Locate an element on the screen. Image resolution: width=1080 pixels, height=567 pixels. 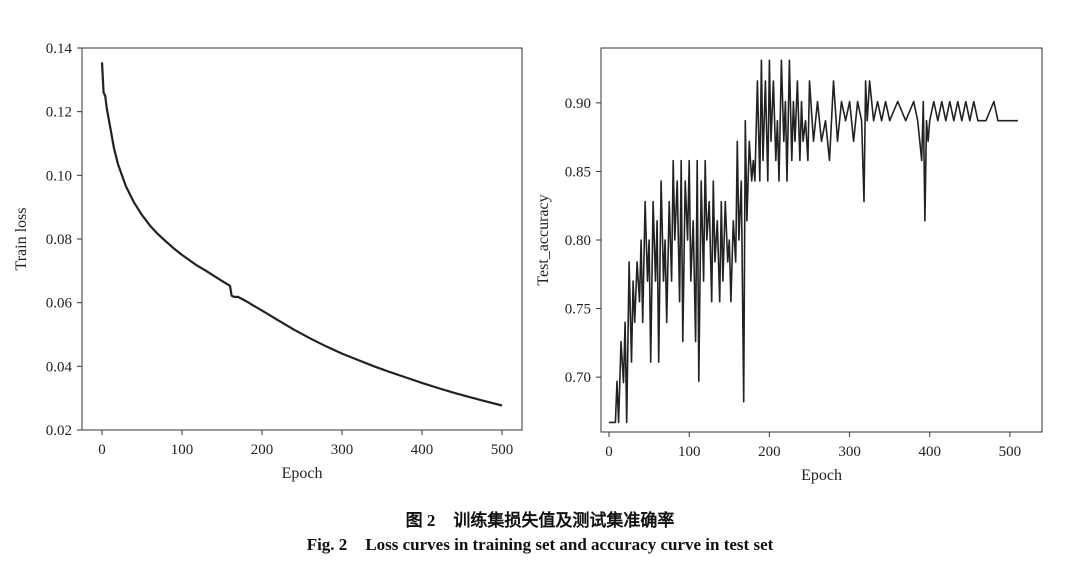
accuracy-y-tick-label: 0.90 is located at coordinates (578, 104).